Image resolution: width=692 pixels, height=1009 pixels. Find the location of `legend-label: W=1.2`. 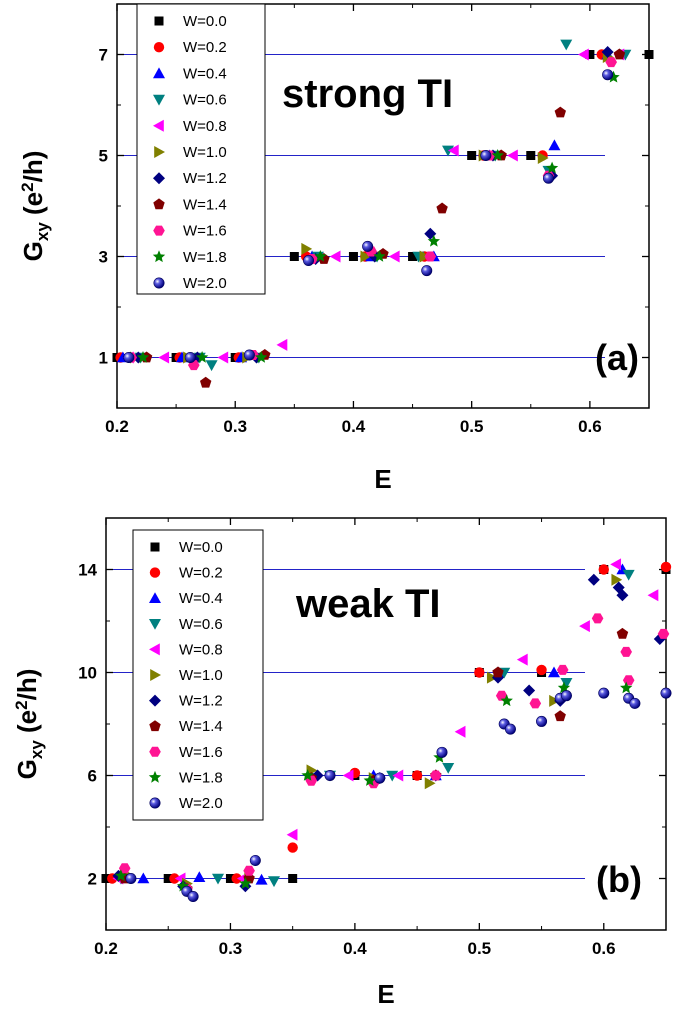

legend-label: W=1.2 is located at coordinates (201, 701).